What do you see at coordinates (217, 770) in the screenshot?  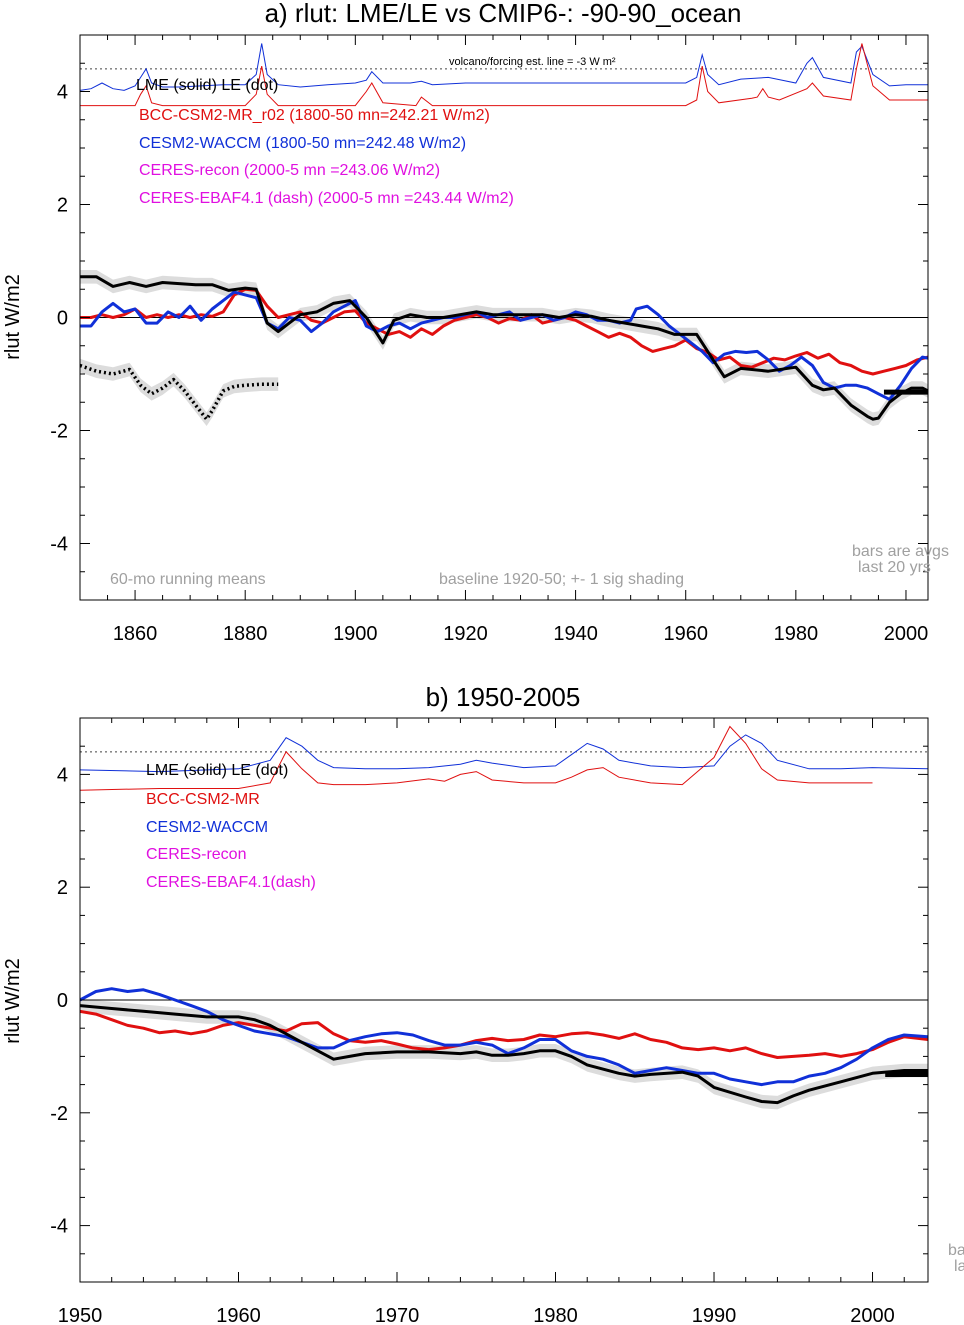 I see `panel-b-legend-line1: LME (solid) LE (dot)` at bounding box center [217, 770].